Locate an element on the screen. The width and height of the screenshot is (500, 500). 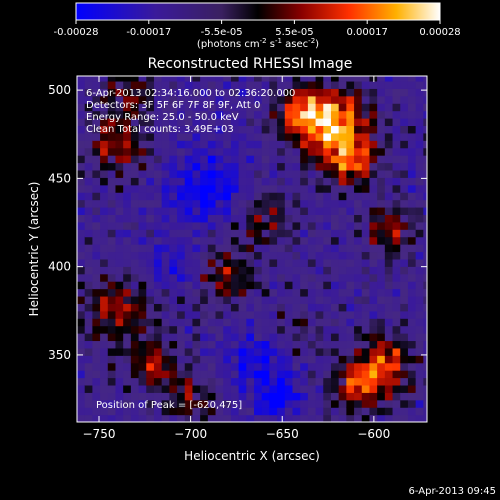
annotation-time-range: 6-Apr-2013 02:34:16.000 to 02:36:20.000 is located at coordinates (190, 93).